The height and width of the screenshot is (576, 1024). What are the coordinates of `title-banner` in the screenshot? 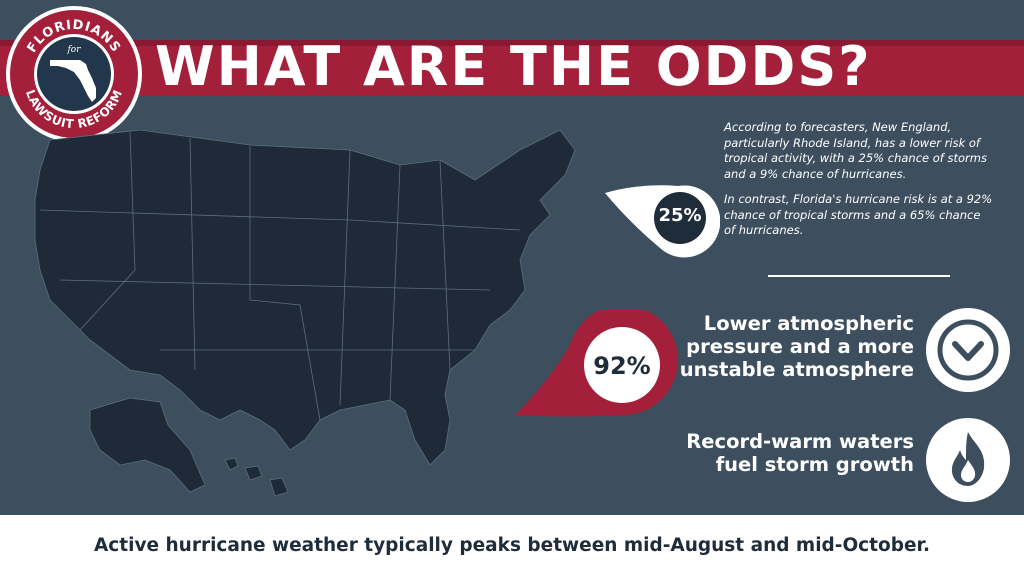 It's located at (512, 68).